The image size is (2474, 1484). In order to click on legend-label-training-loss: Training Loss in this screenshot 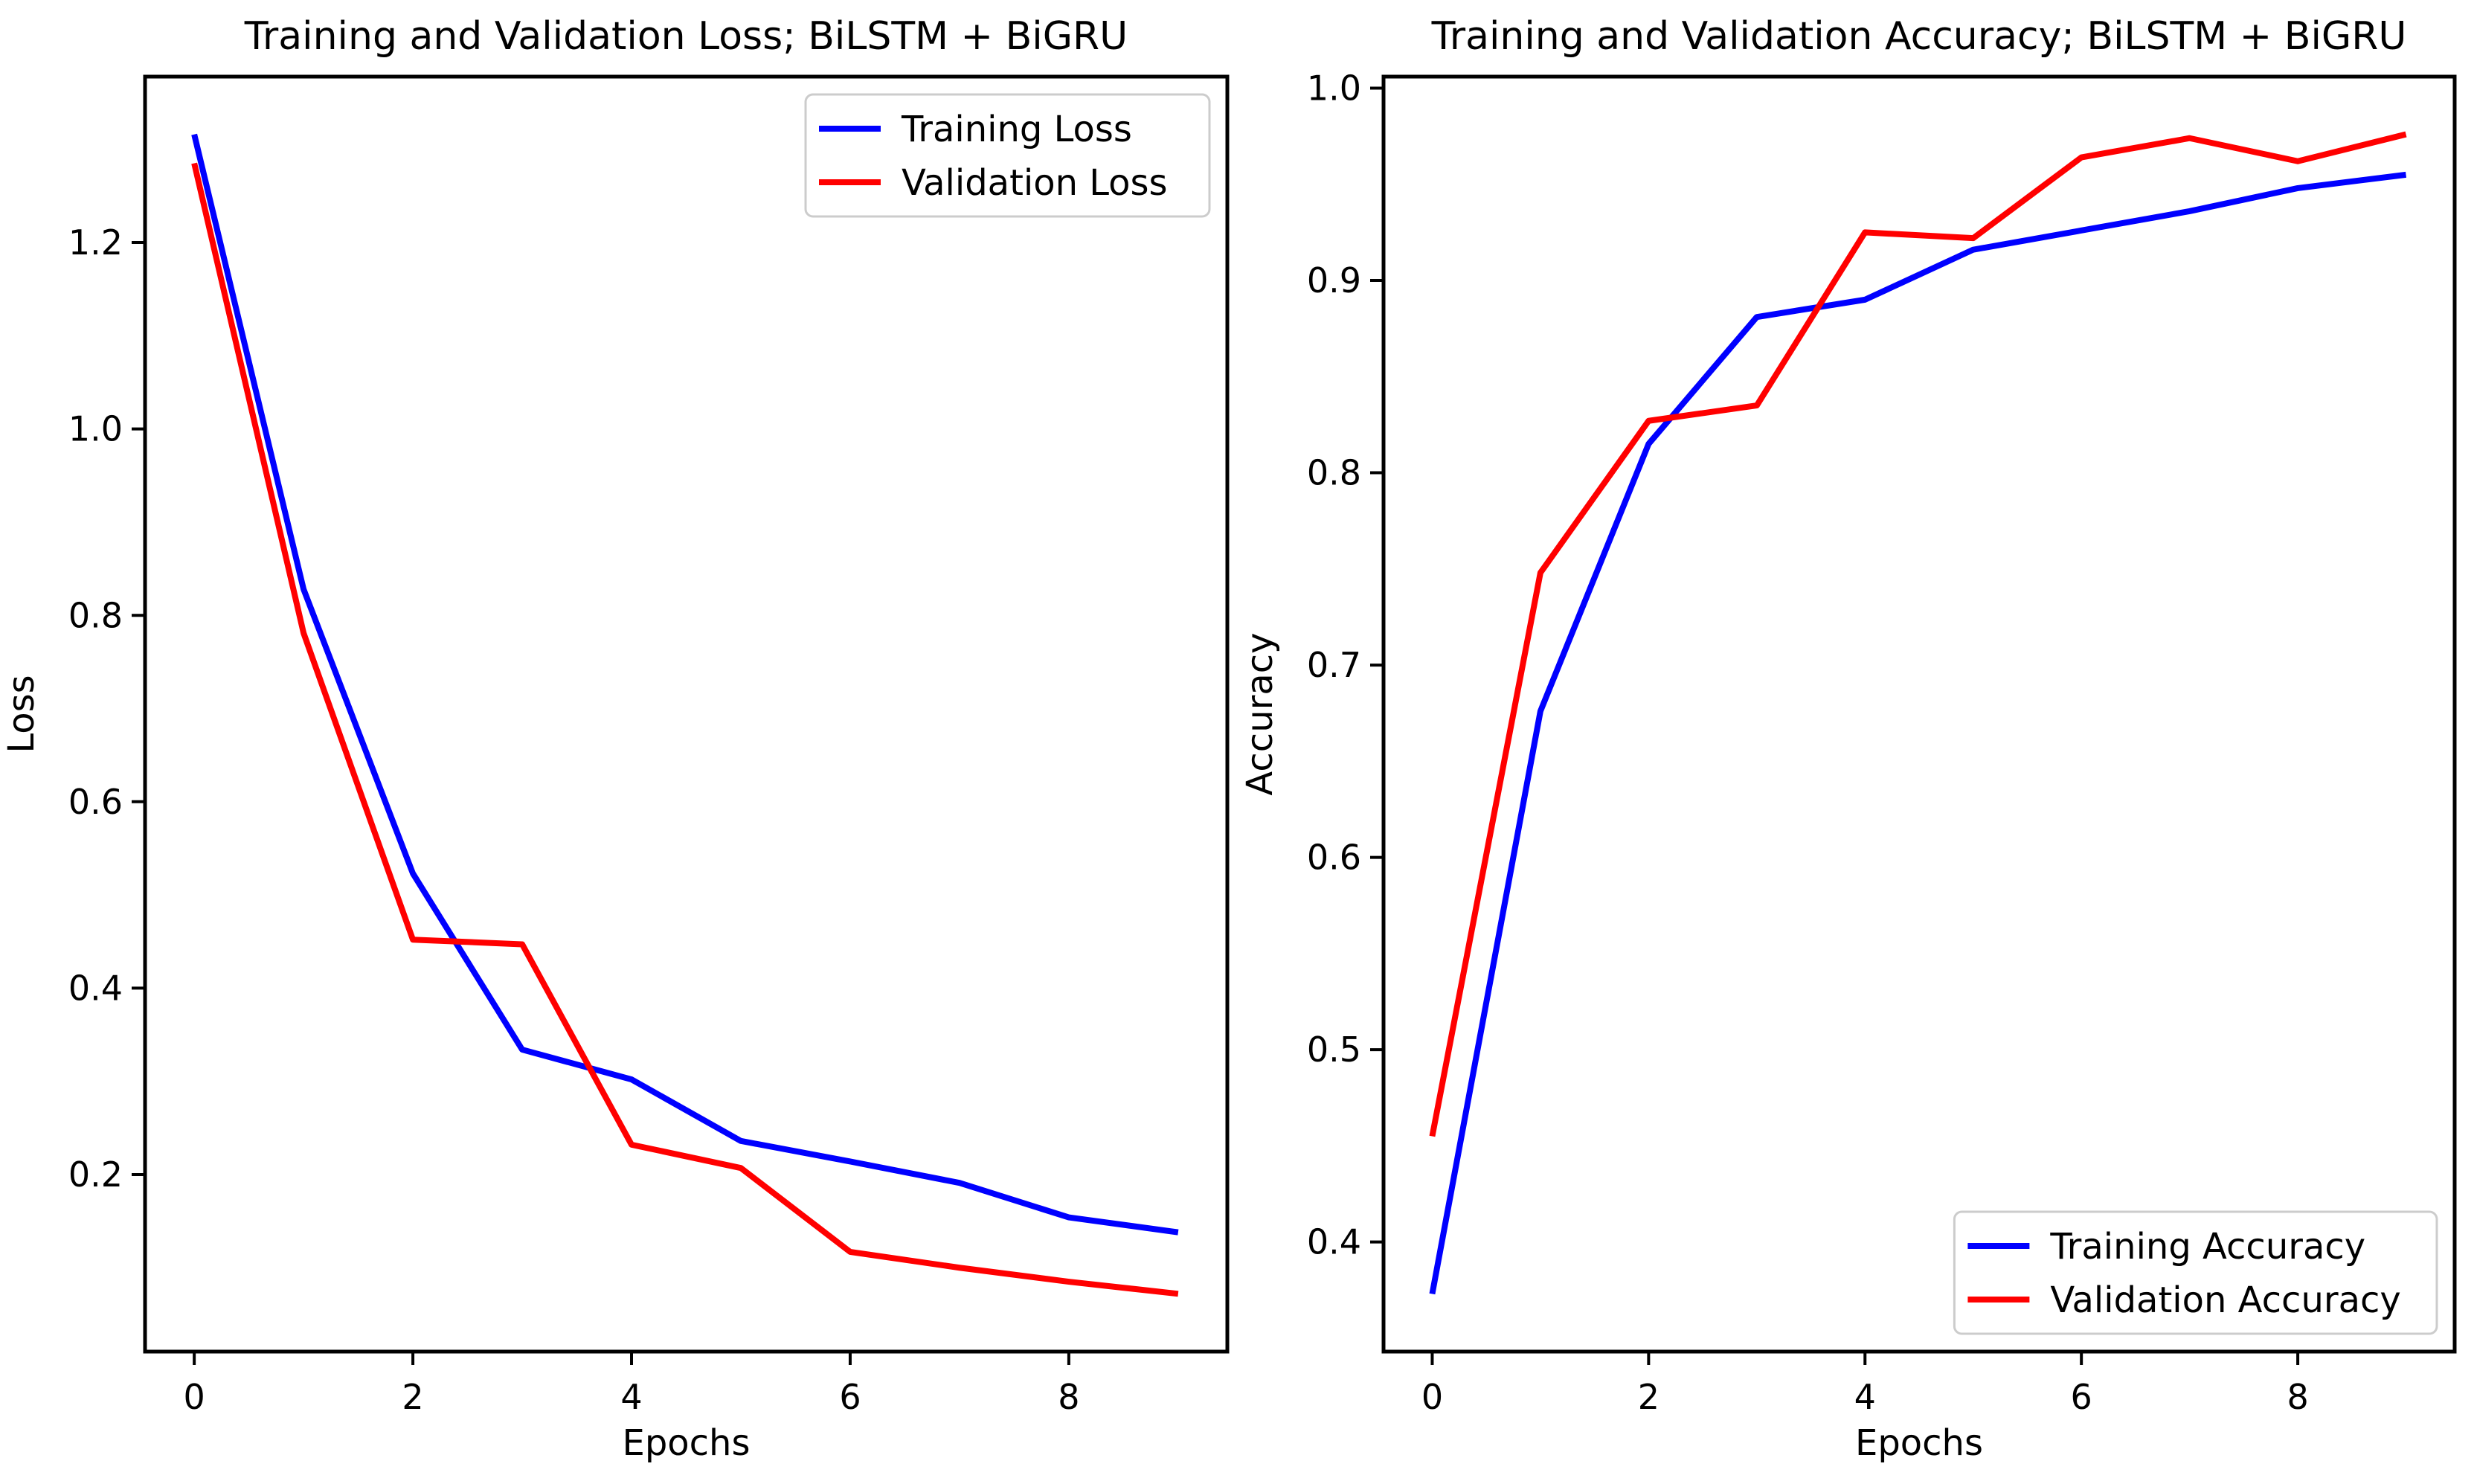, I will do `click(1016, 129)`.